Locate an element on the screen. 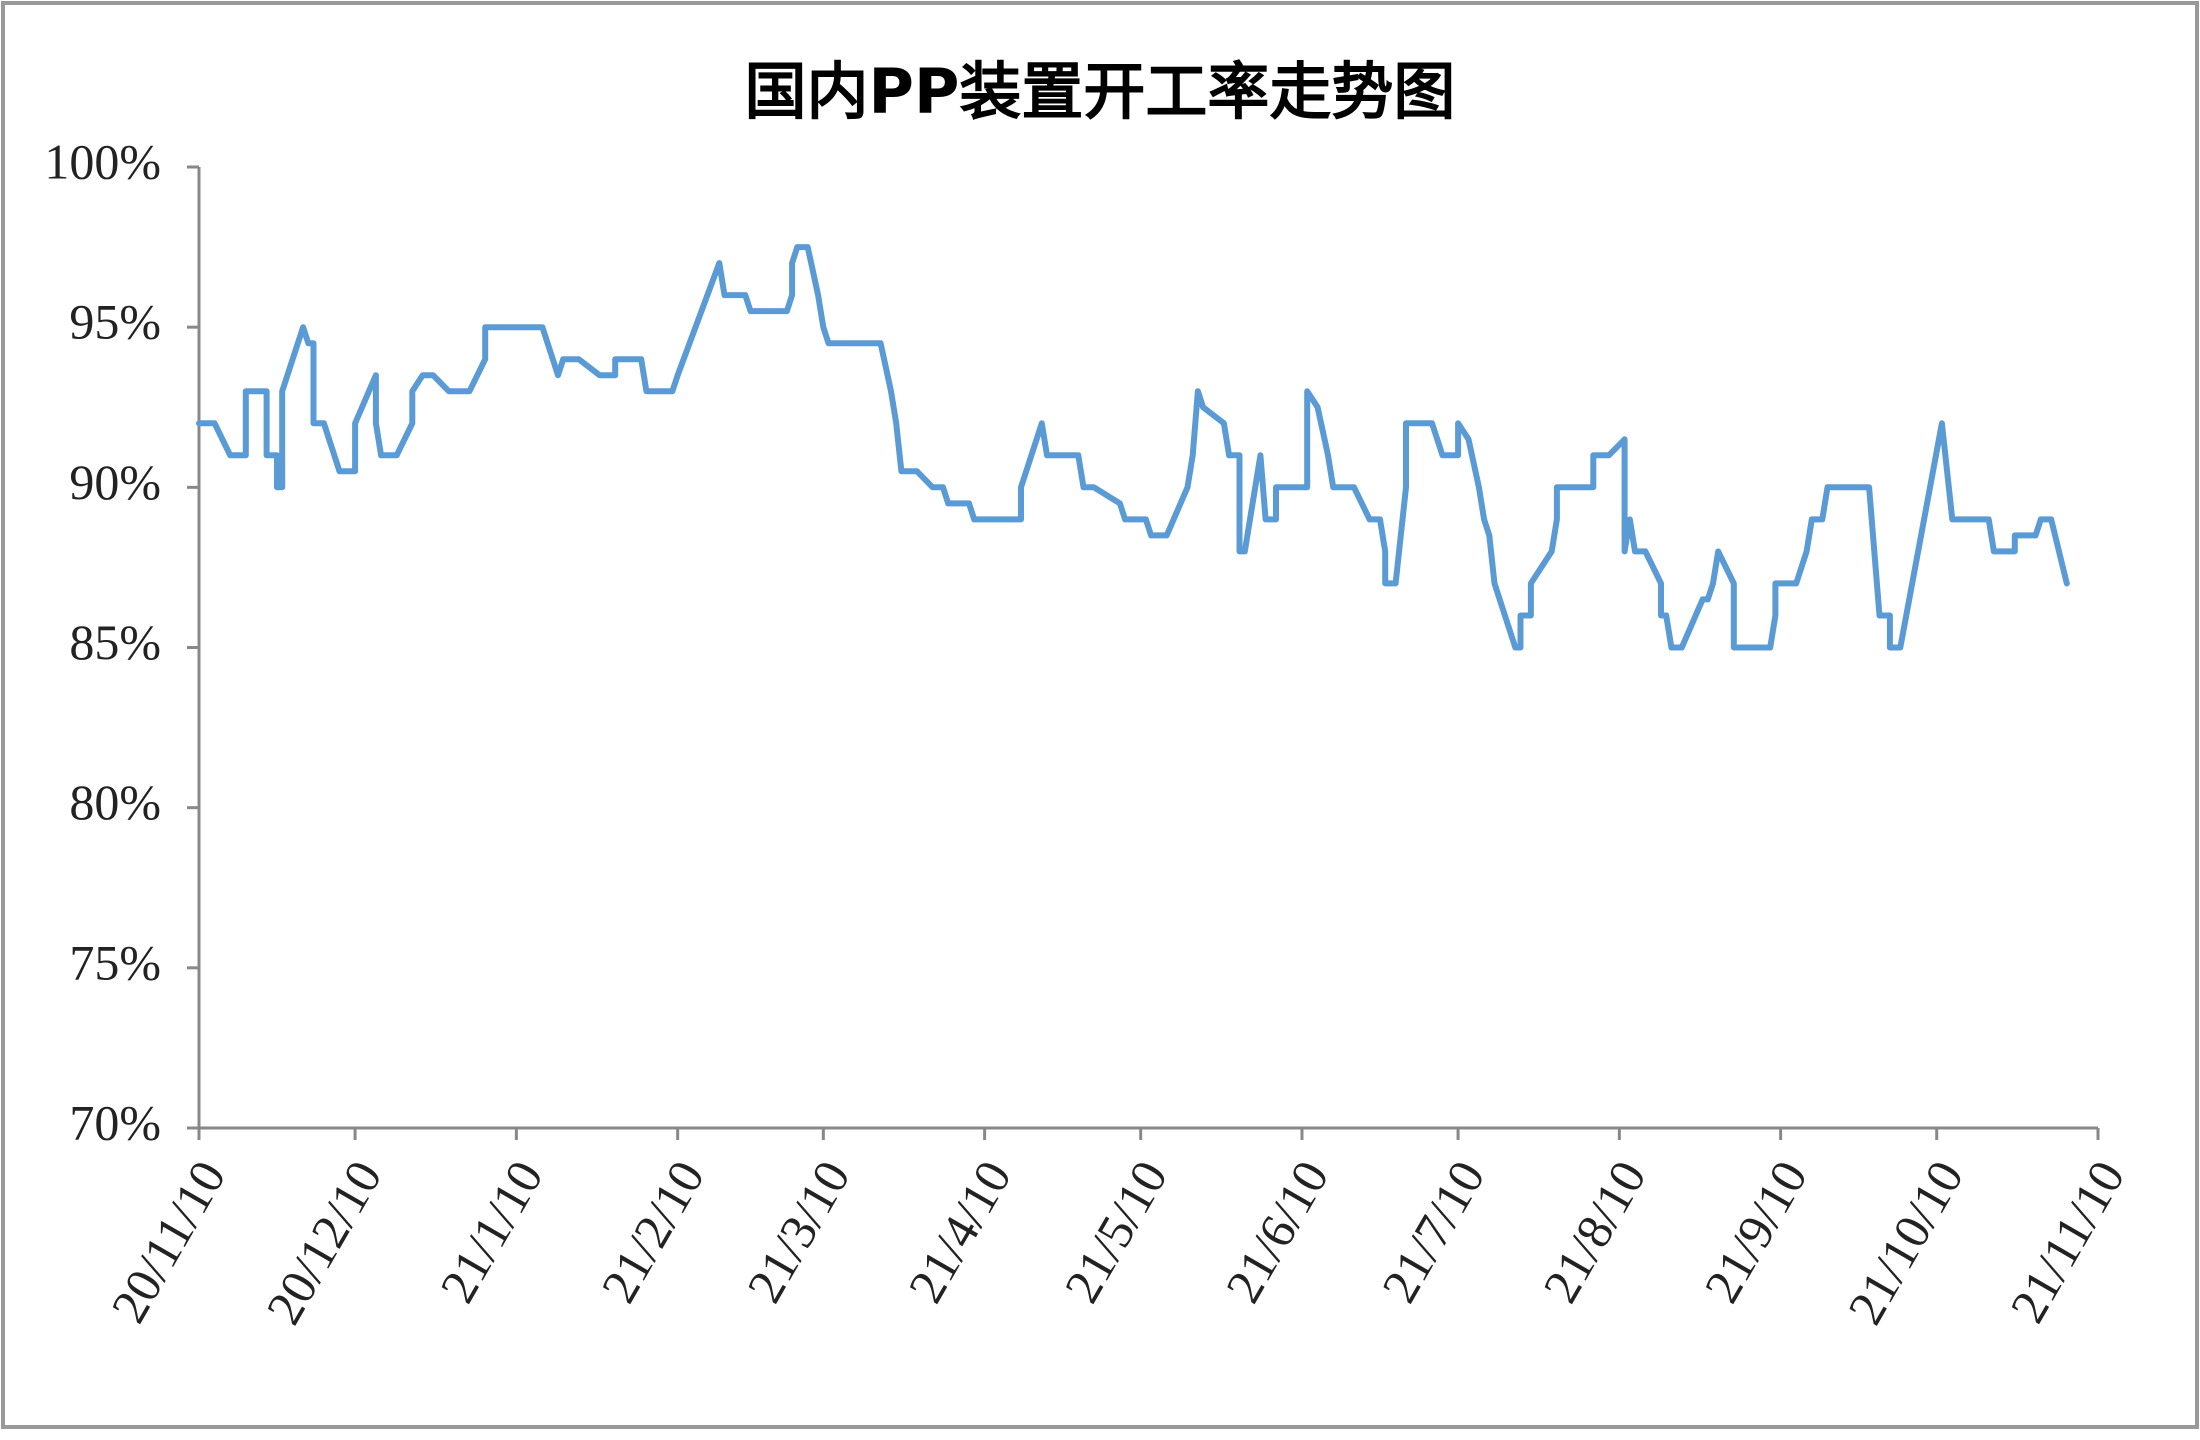  y-tick-label: 95% is located at coordinates (115, 322).